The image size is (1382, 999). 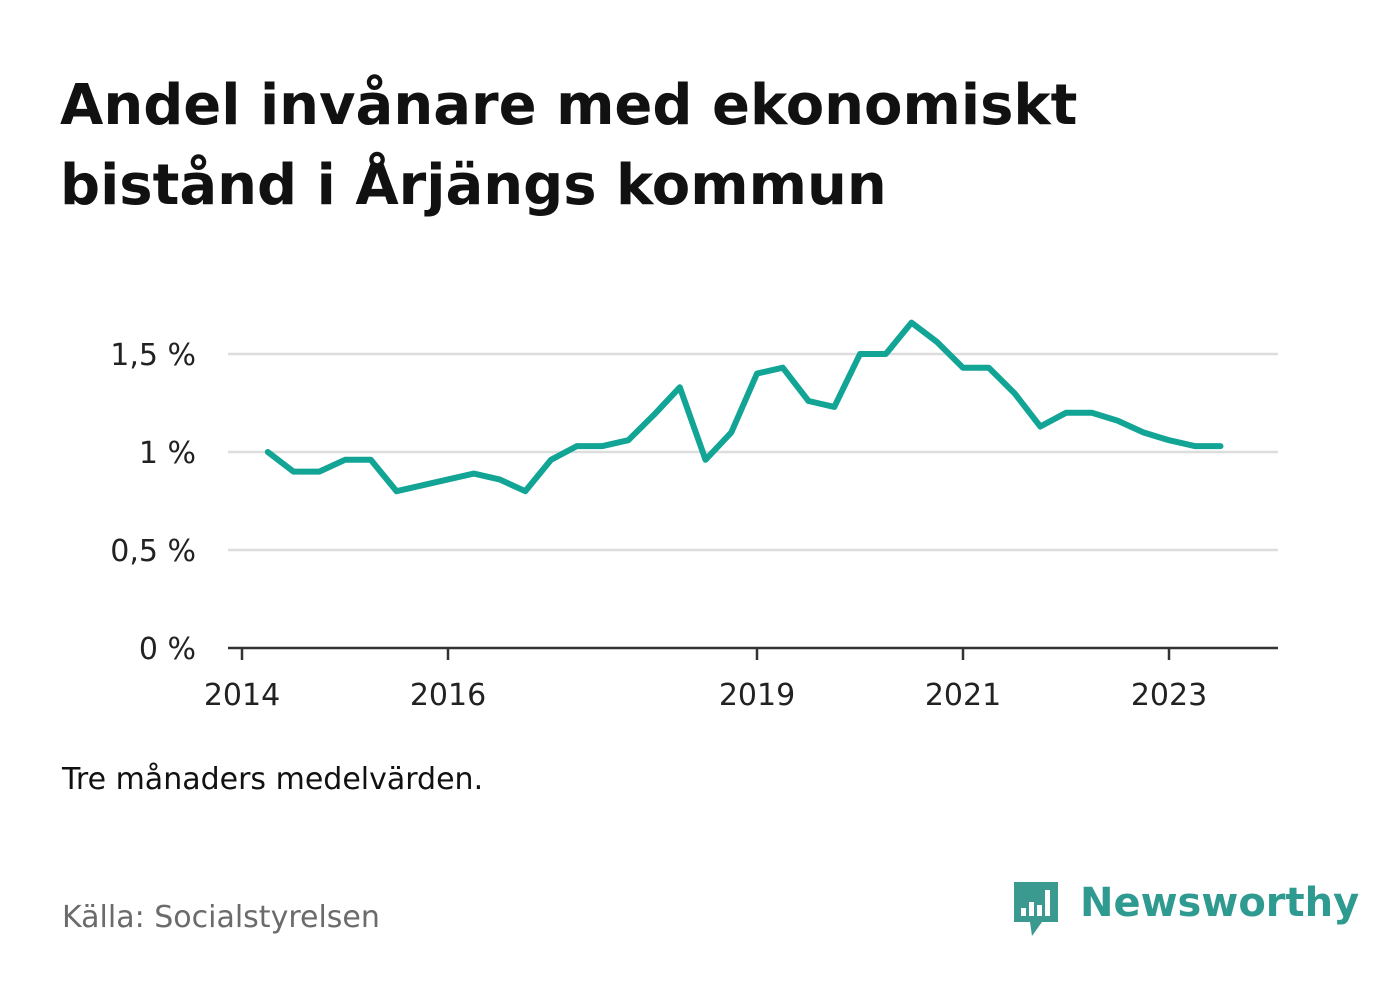 What do you see at coordinates (757, 695) in the screenshot?
I see `x-tick-label: 2019` at bounding box center [757, 695].